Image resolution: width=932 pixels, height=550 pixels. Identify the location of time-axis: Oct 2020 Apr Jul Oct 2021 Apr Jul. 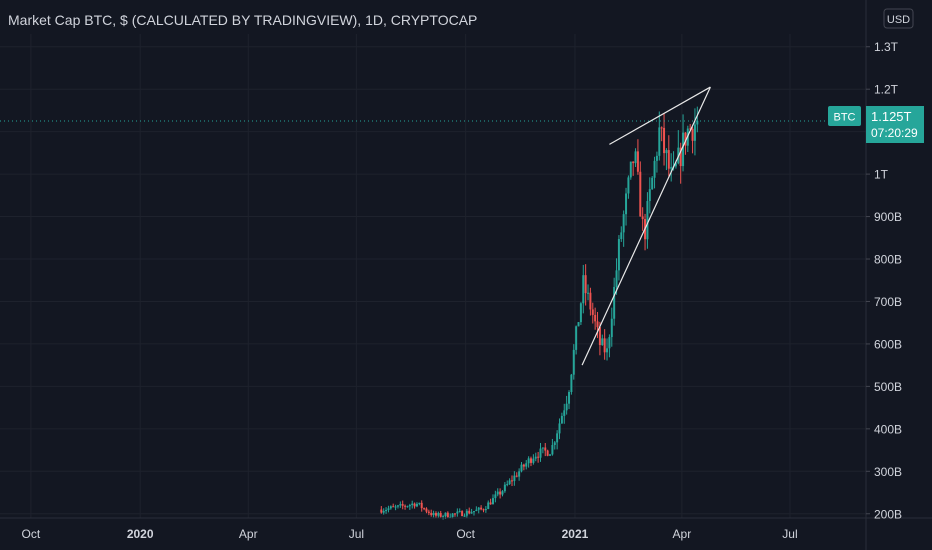
(410, 534).